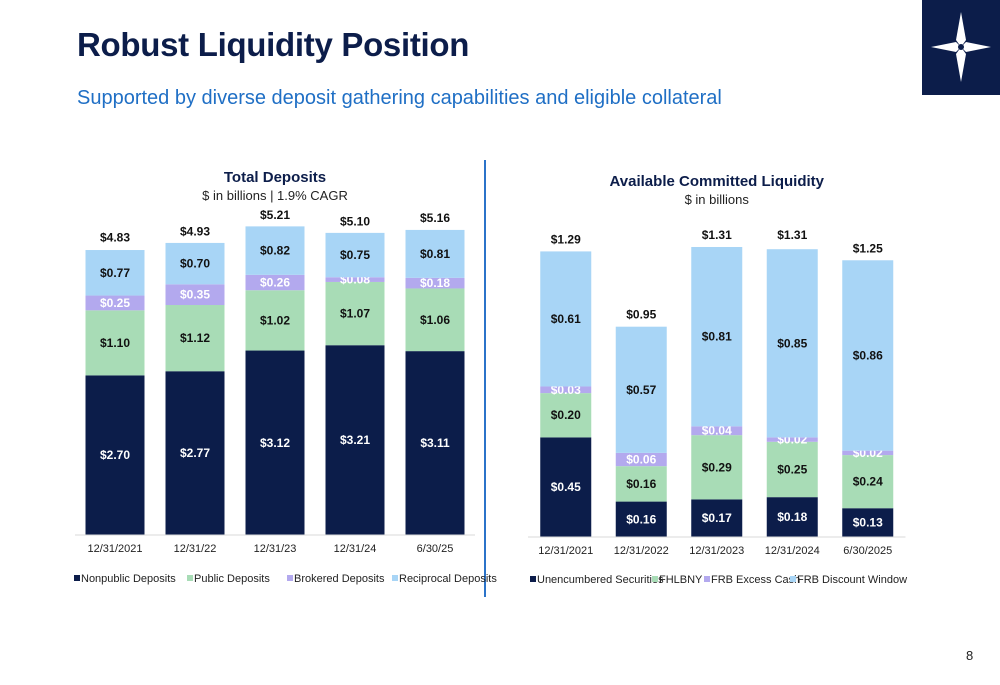 This screenshot has width=1000, height=685. What do you see at coordinates (275, 549) in the screenshot?
I see `x-tick-label: 12/31/23` at bounding box center [275, 549].